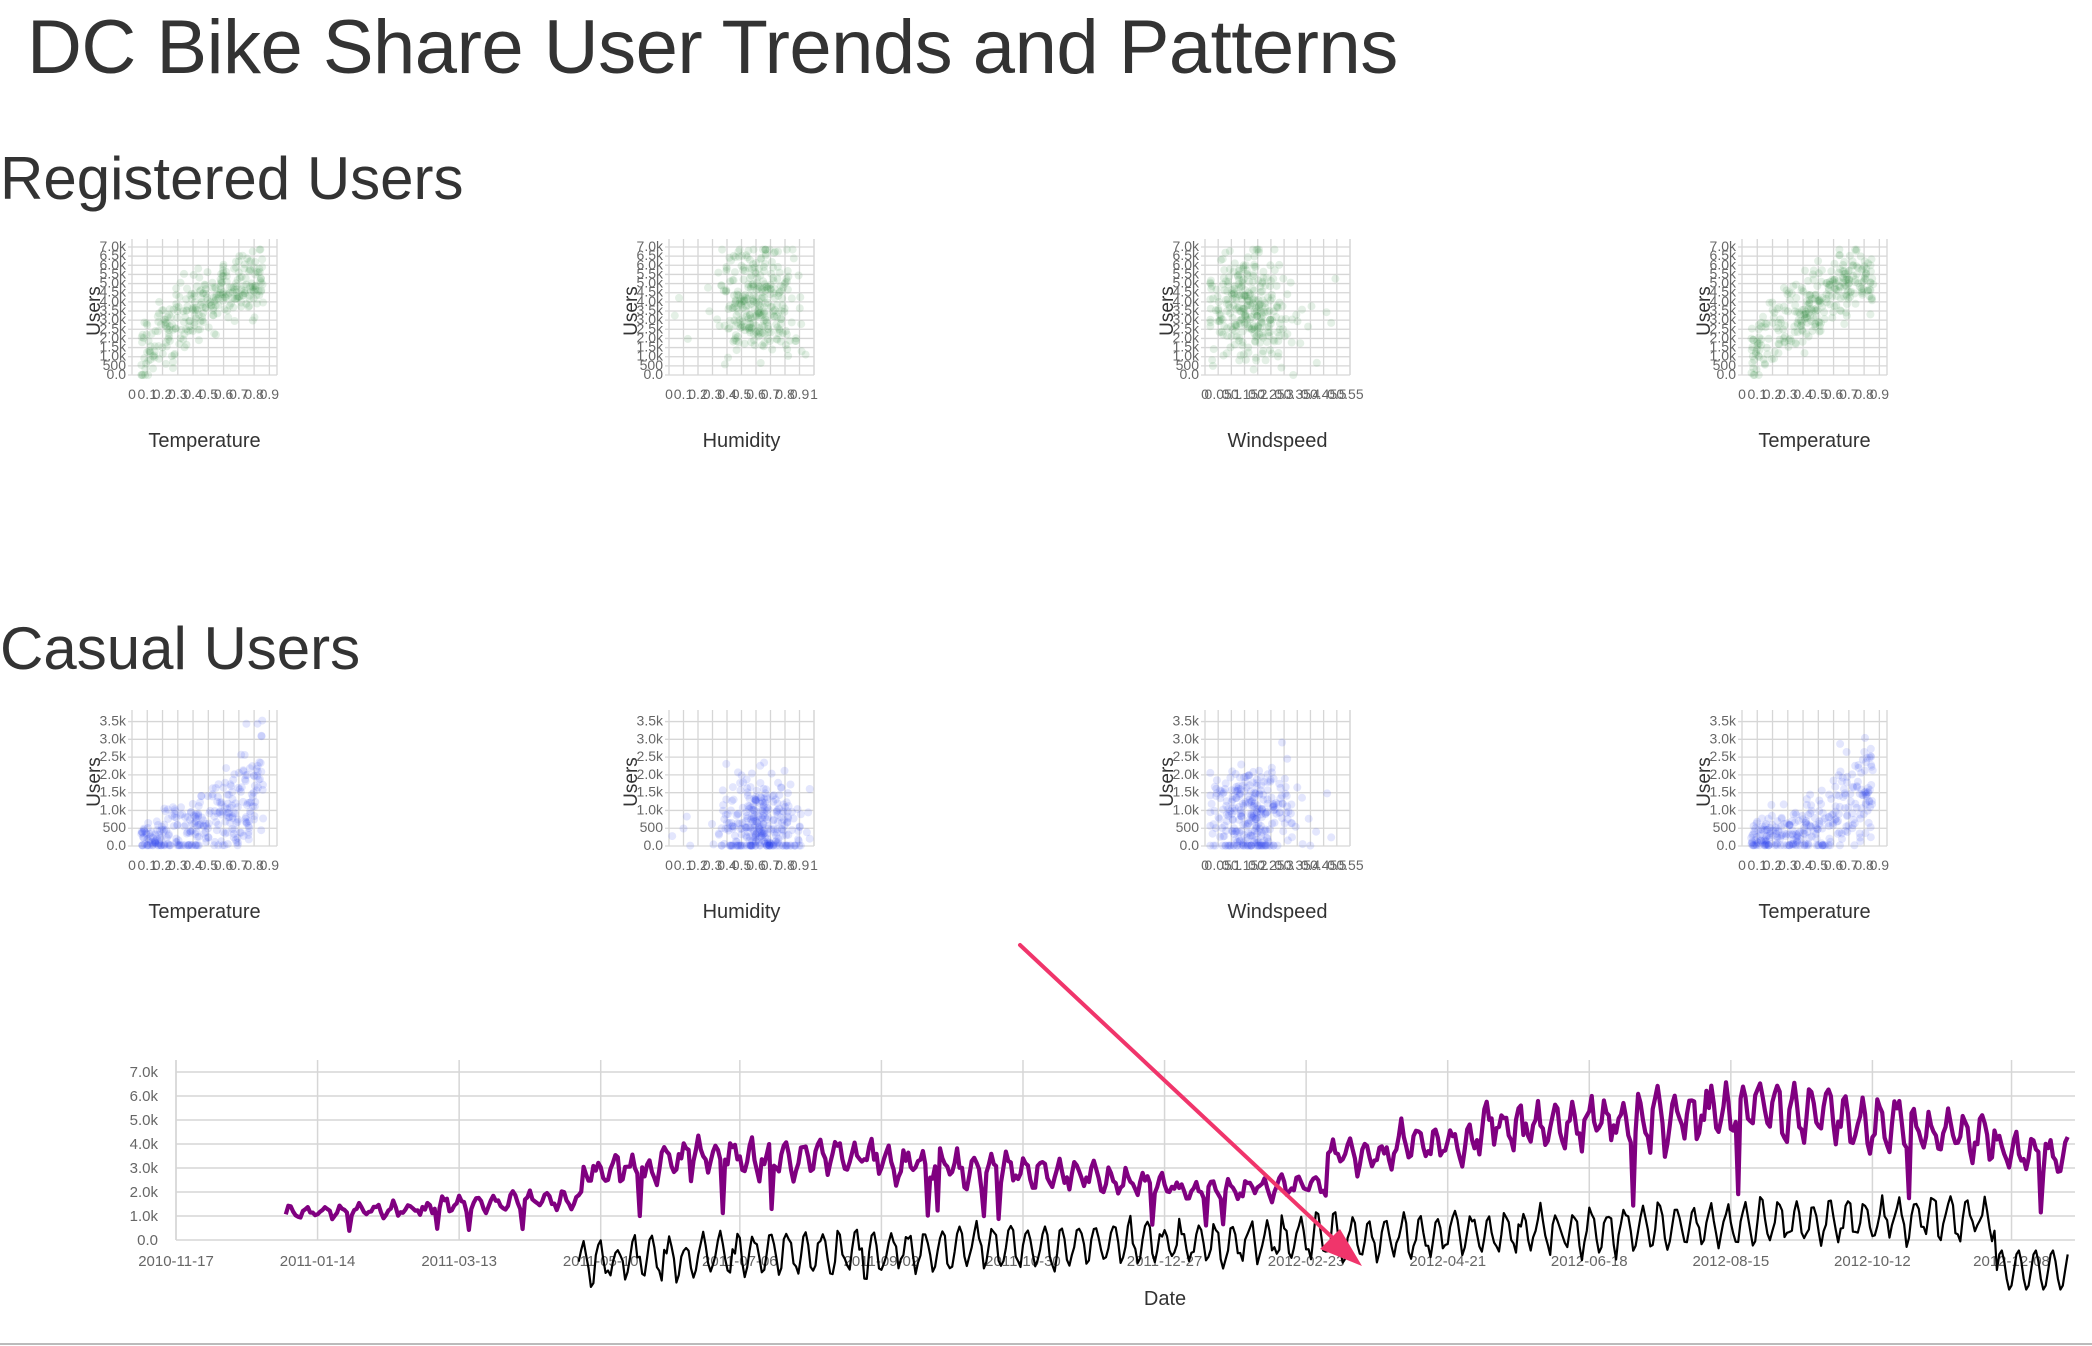 Image resolution: width=2092 pixels, height=1346 pixels. I want to click on y-tick-label: 2.0k, so click(1186, 774).